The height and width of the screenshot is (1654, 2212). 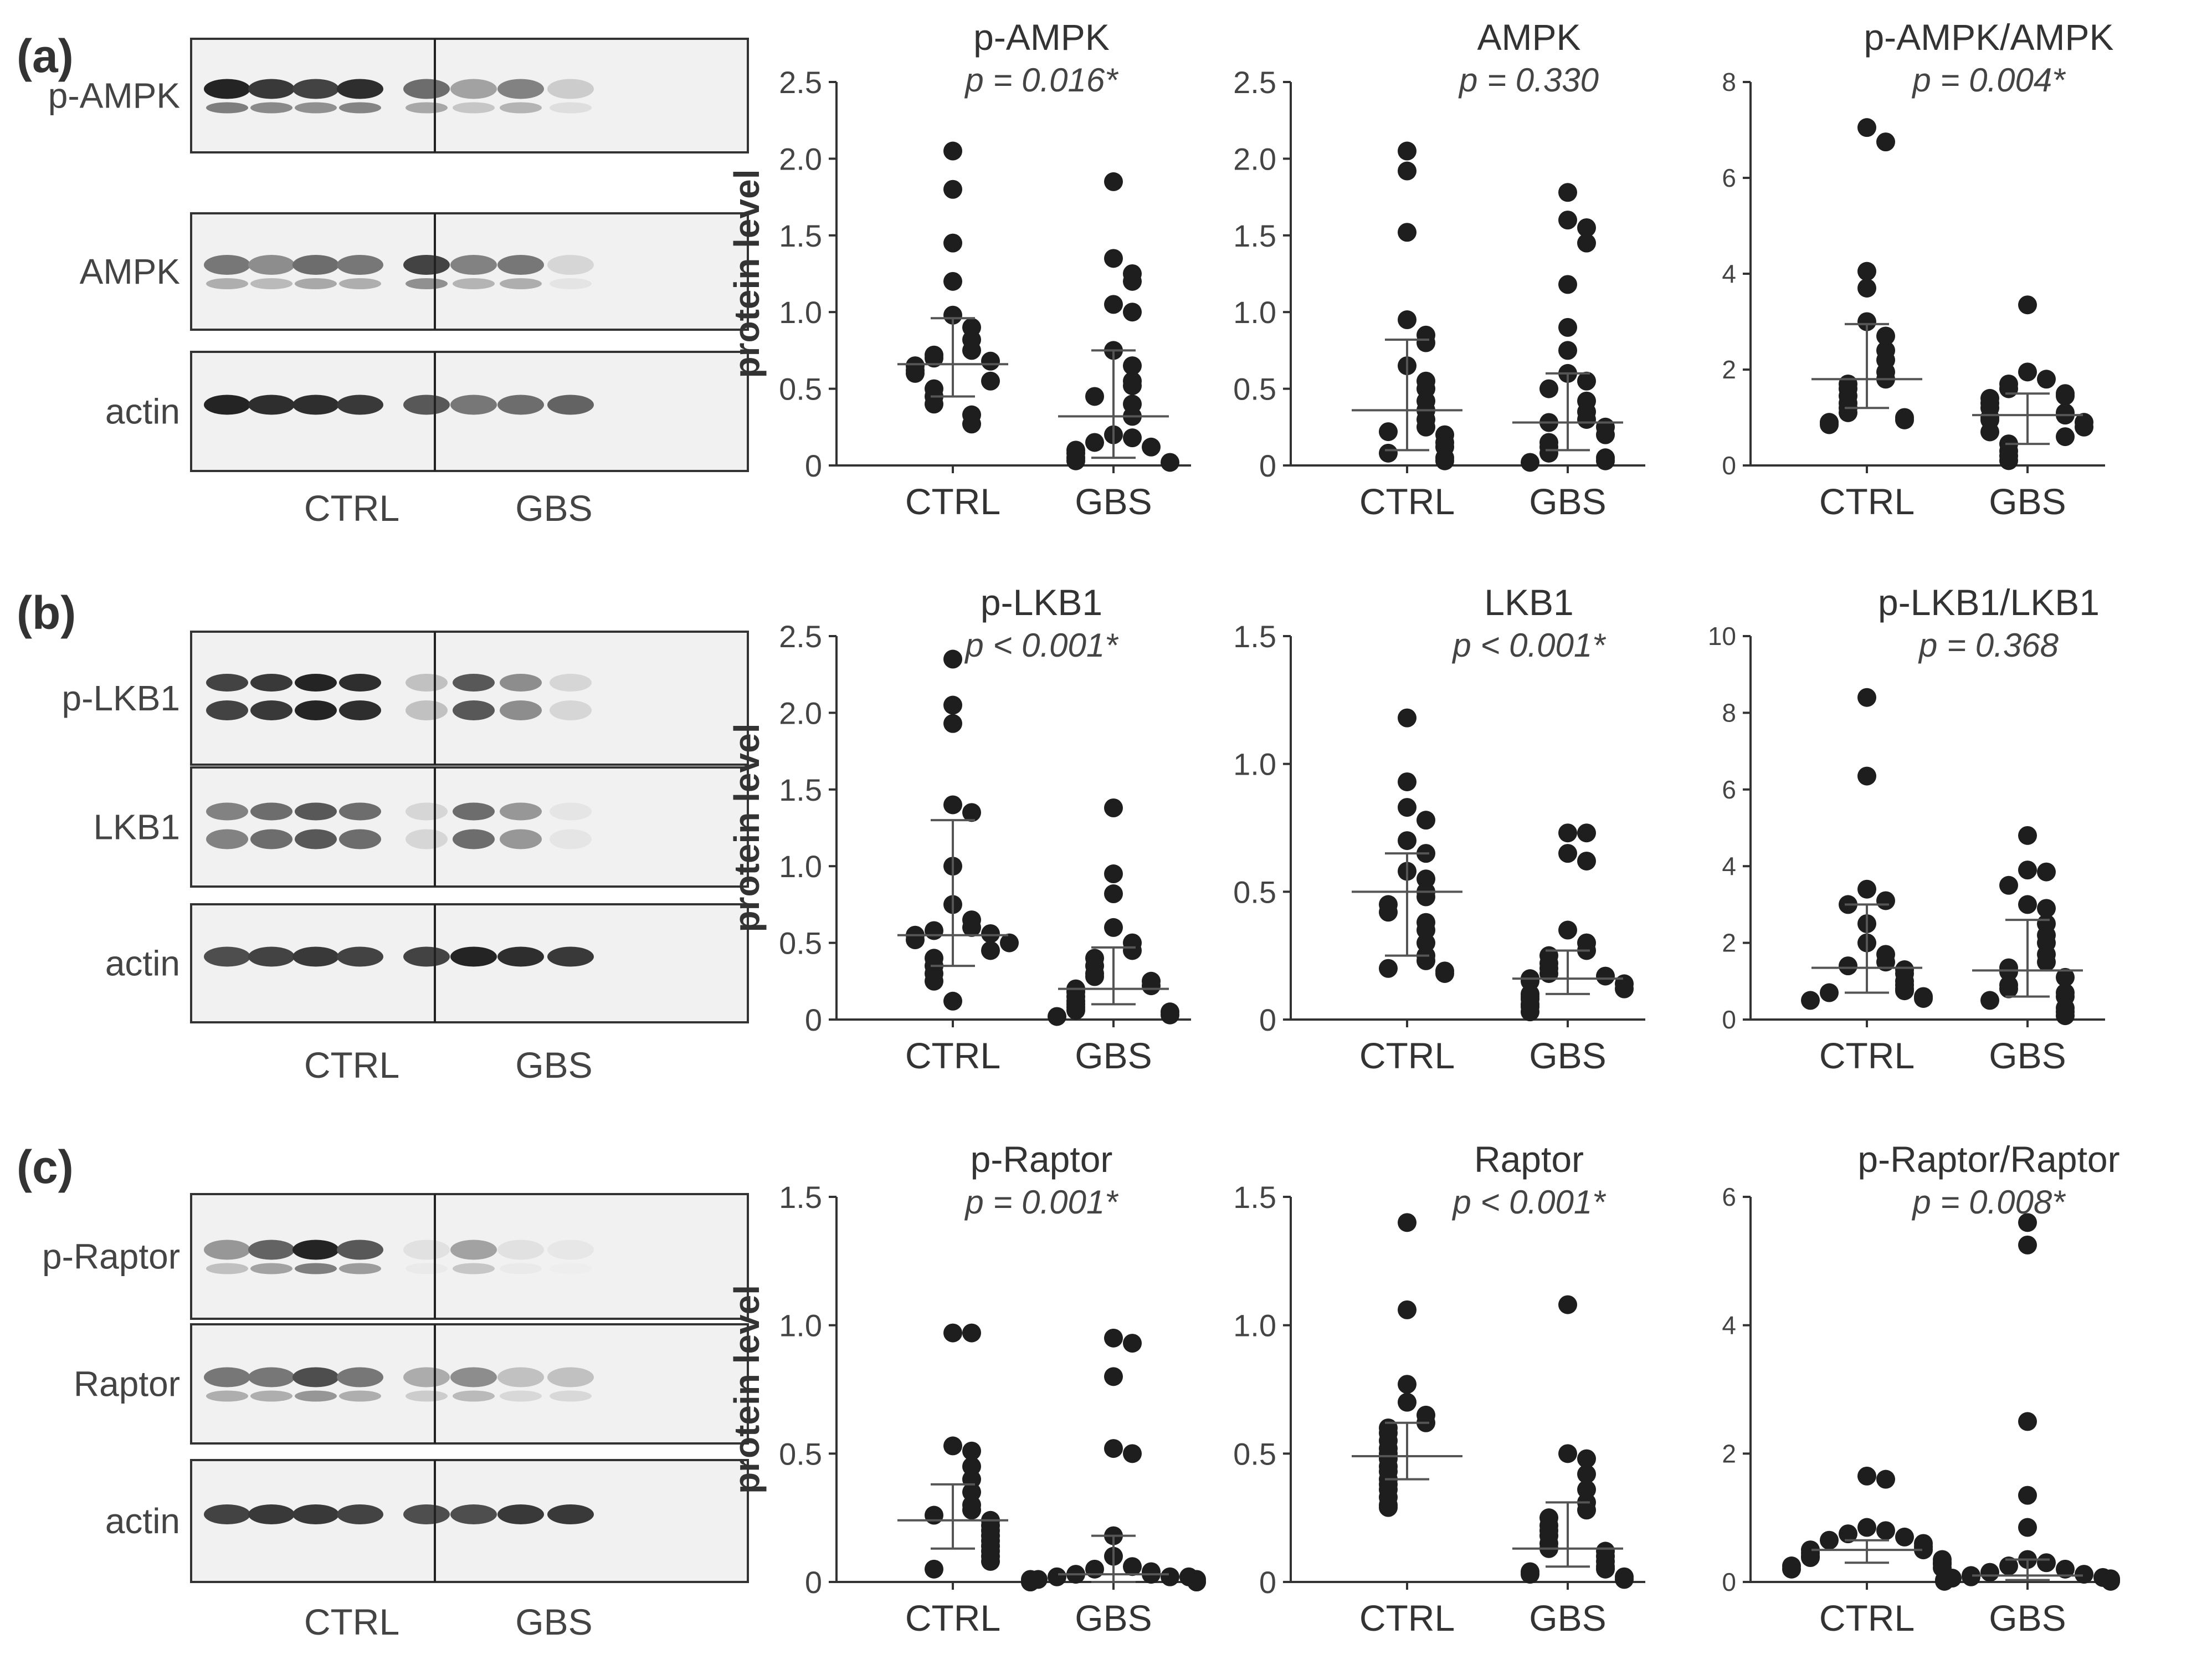 I want to click on blot-group-label: GBS, so click(x=553, y=508).